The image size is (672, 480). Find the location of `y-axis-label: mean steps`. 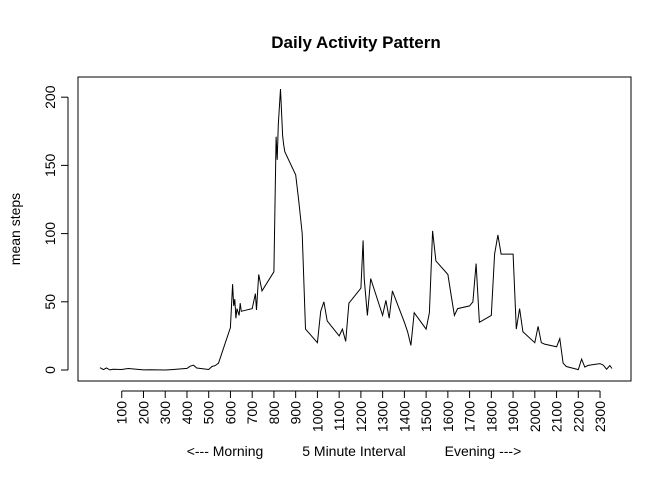

y-axis-label: mean steps is located at coordinates (15, 229).